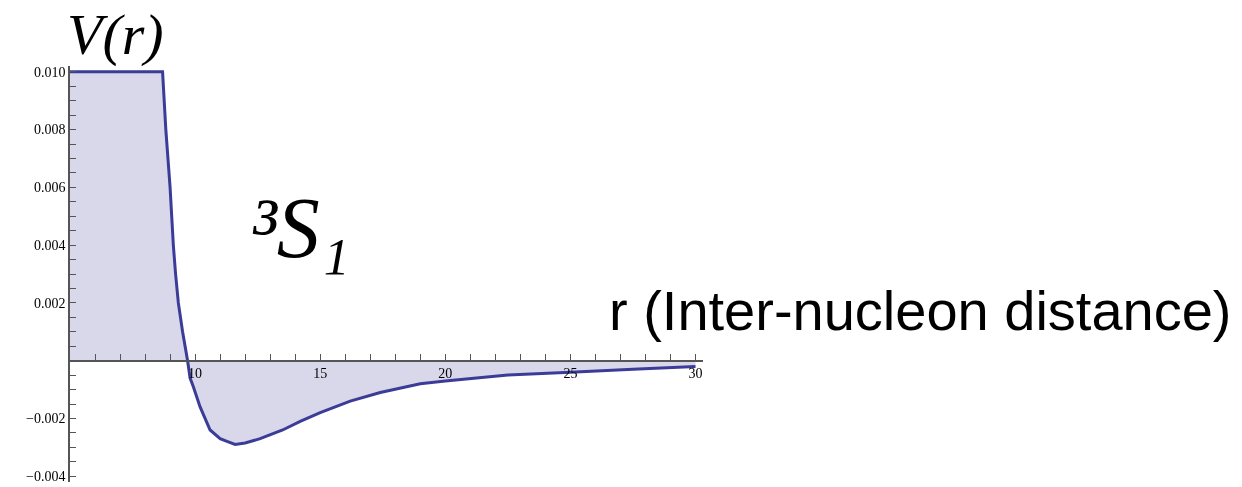 The height and width of the screenshot is (487, 1242). I want to click on y-tick-label: 0.010, so click(49, 72).